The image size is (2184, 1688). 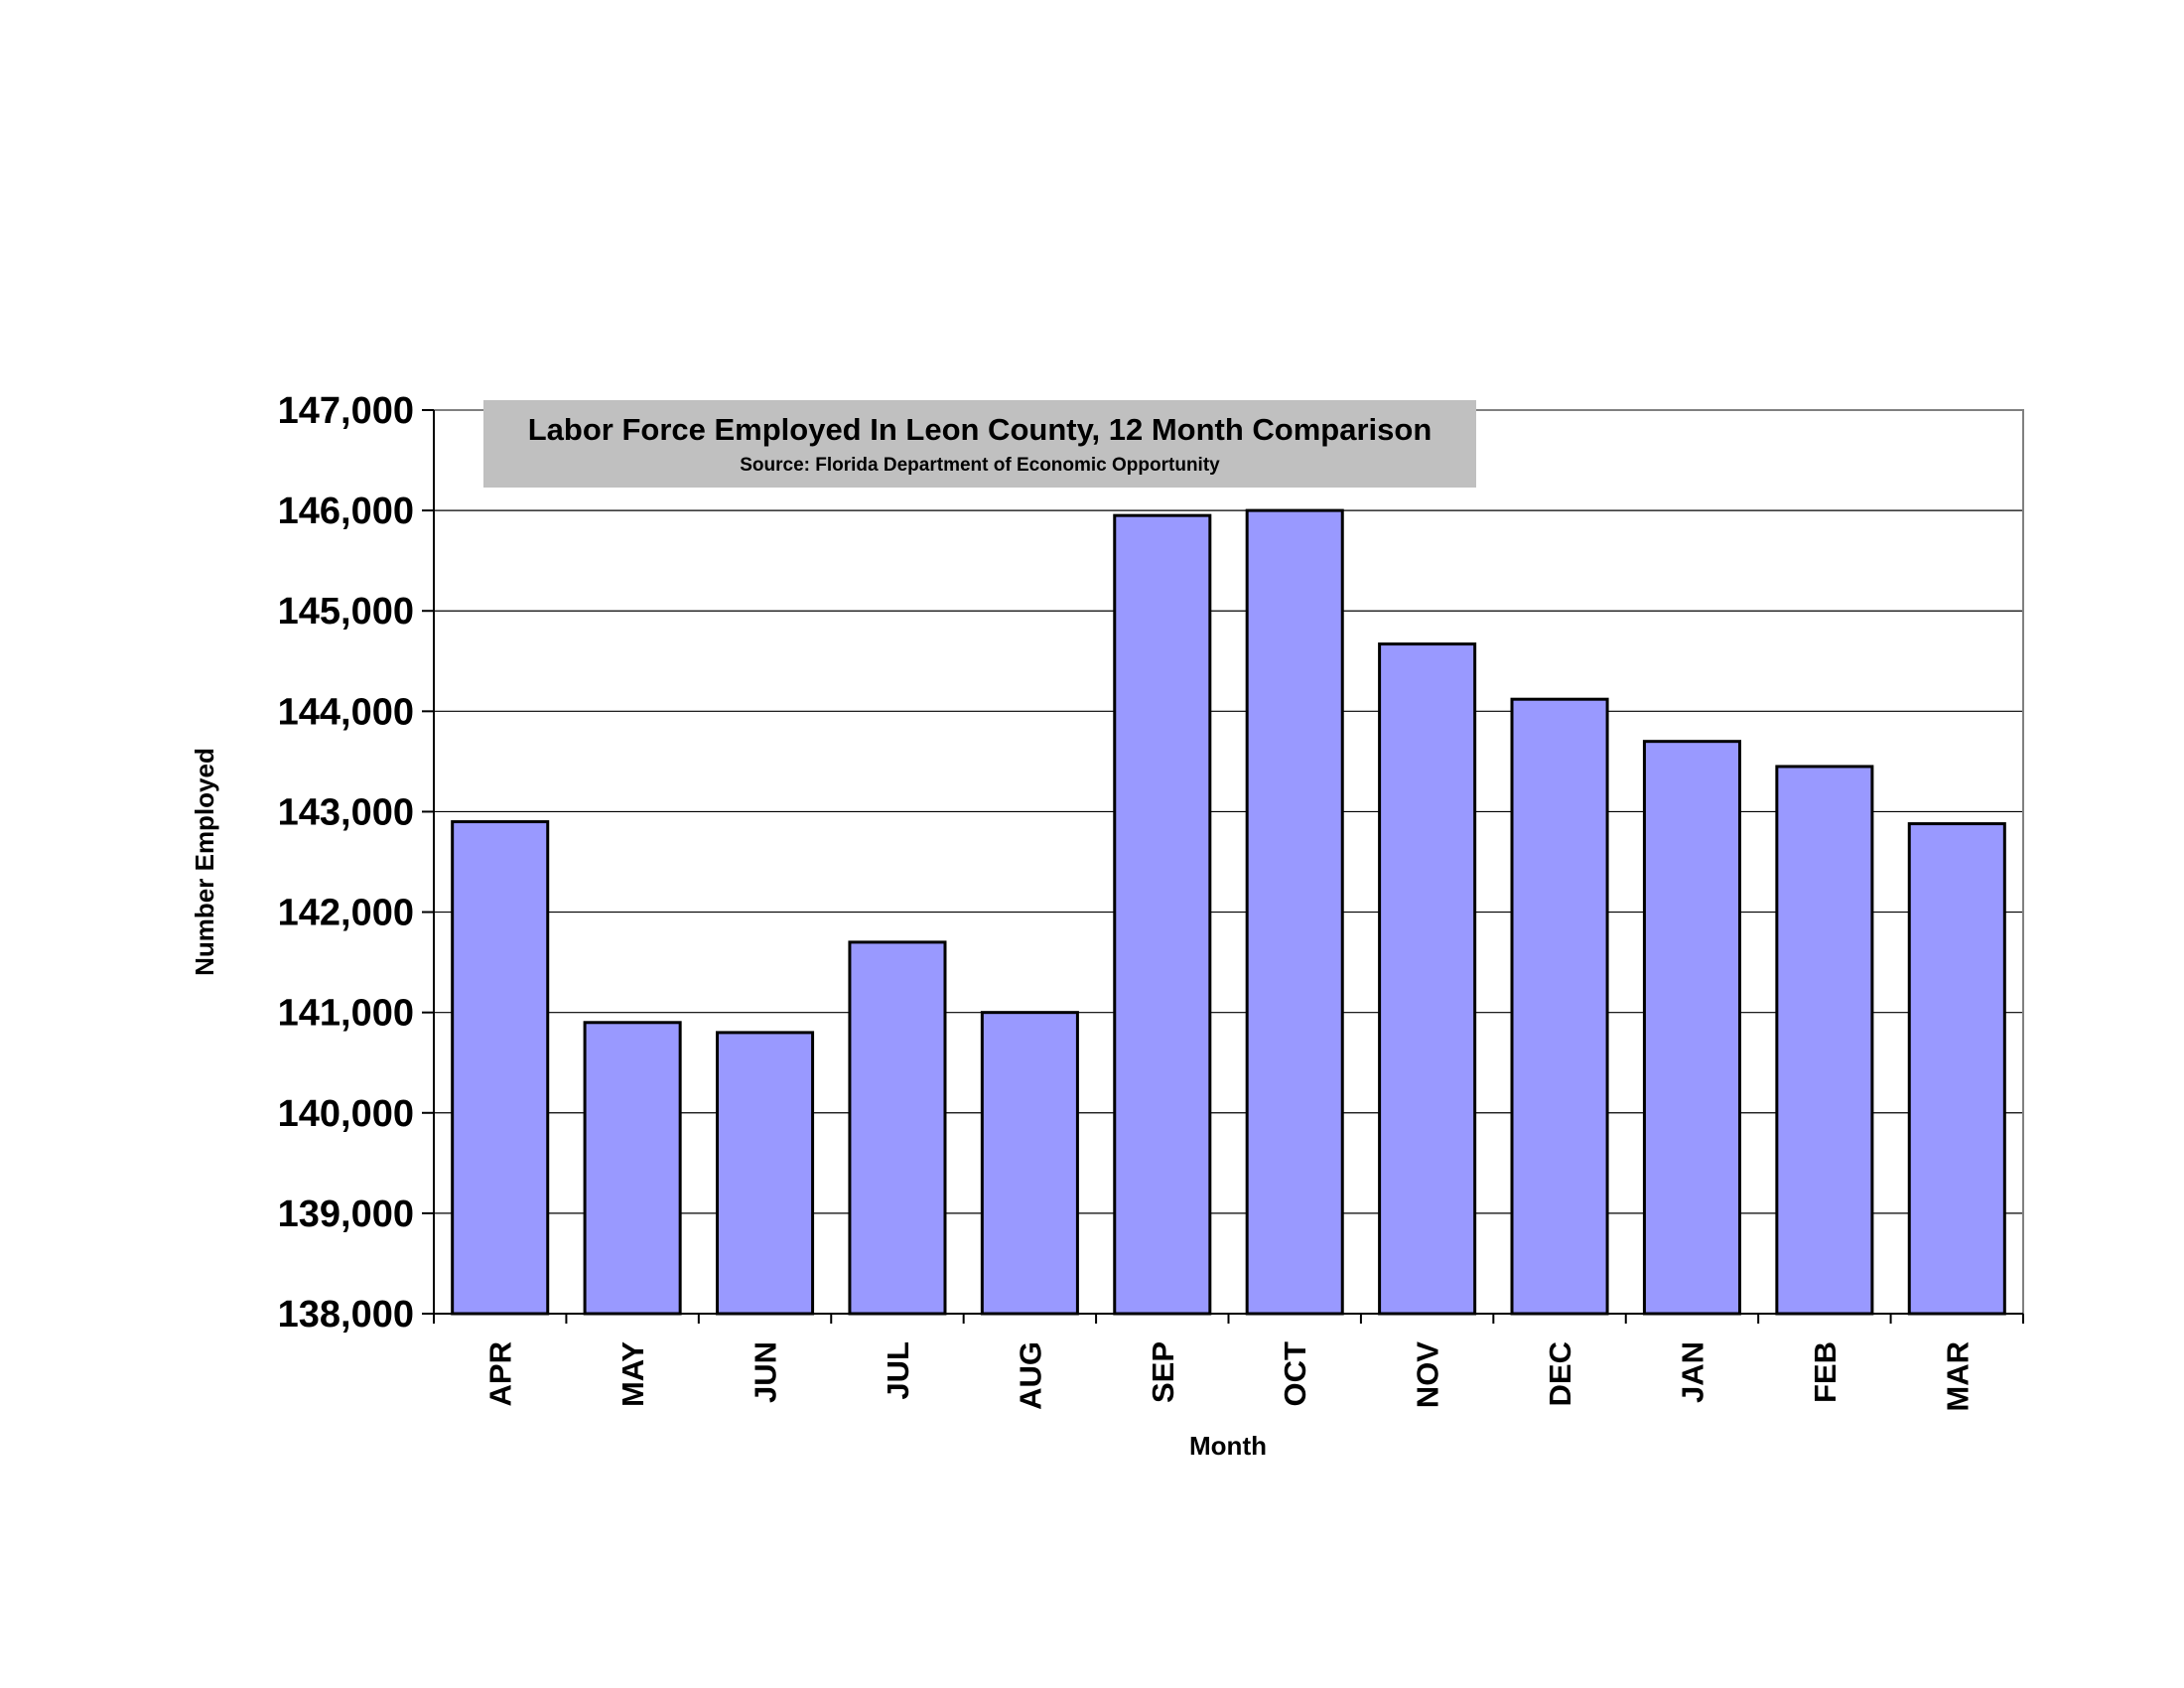 I want to click on bar-mar, so click(x=1956, y=1069).